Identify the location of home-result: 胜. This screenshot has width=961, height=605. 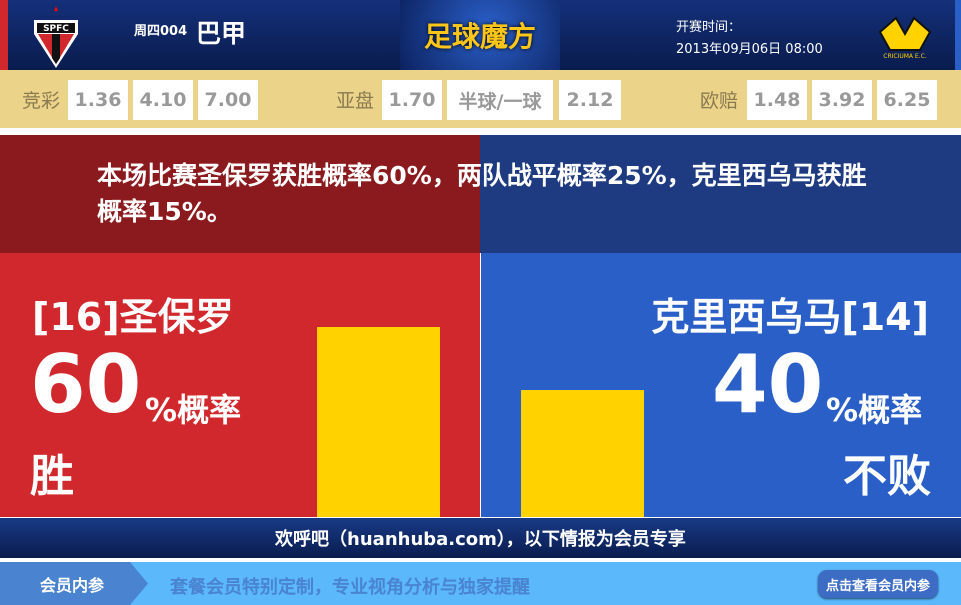
(52, 476).